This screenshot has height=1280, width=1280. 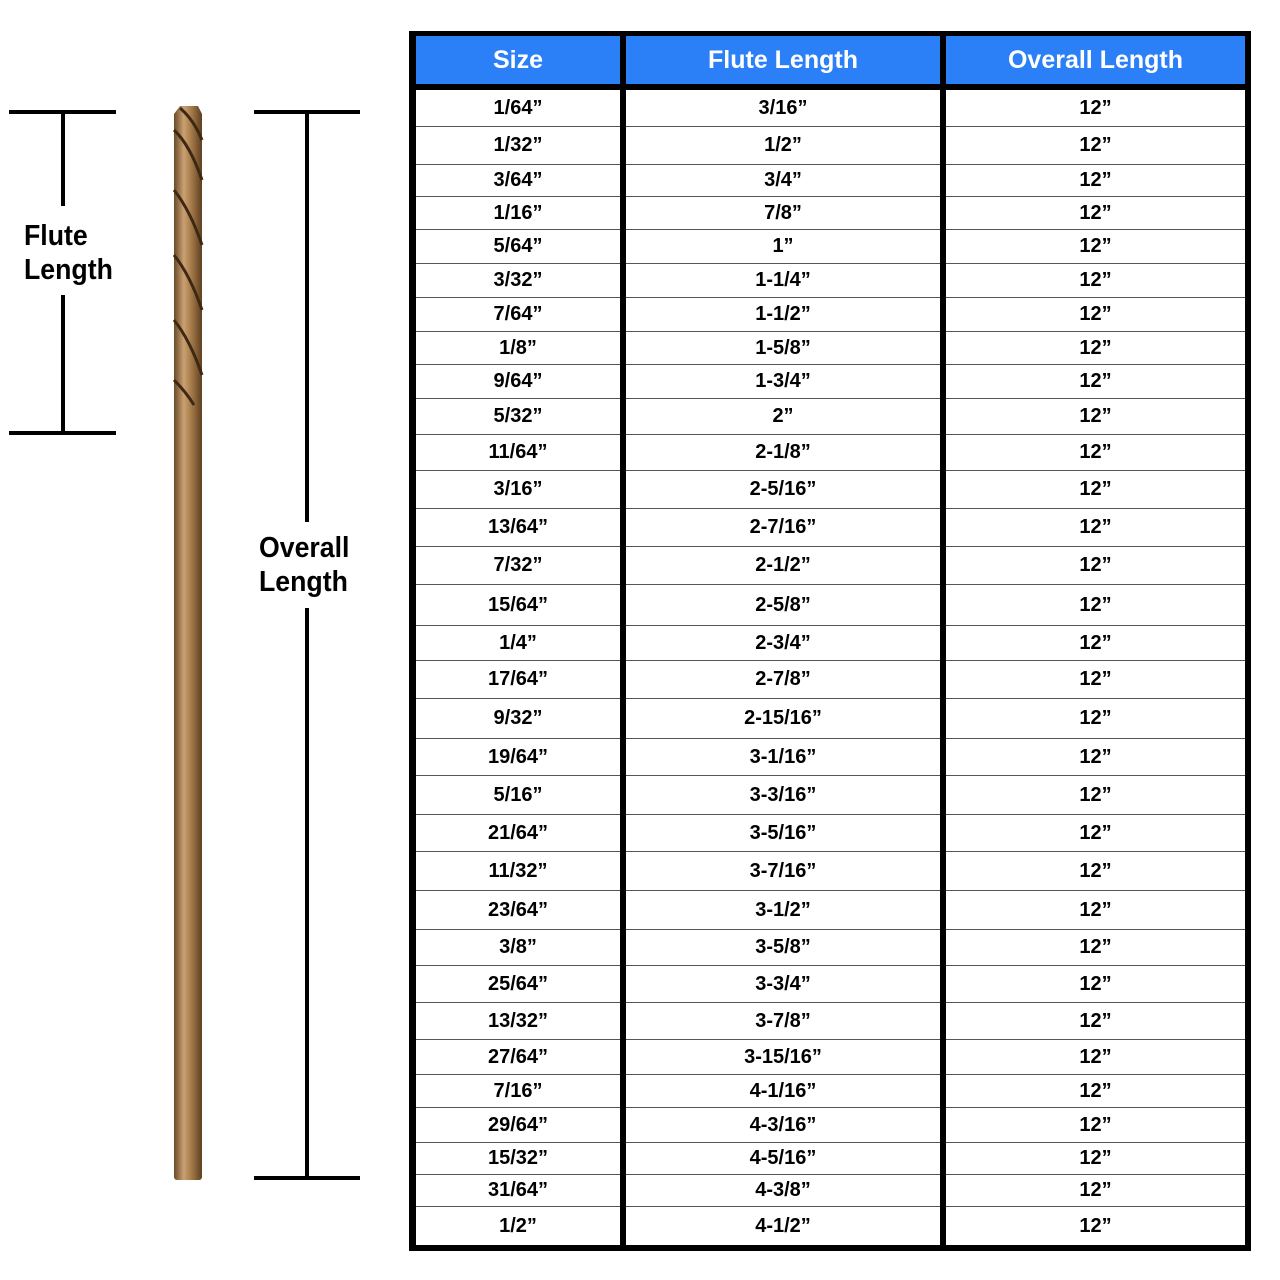 I want to click on cell-flute-length: 4-5/16”, so click(x=783, y=1159).